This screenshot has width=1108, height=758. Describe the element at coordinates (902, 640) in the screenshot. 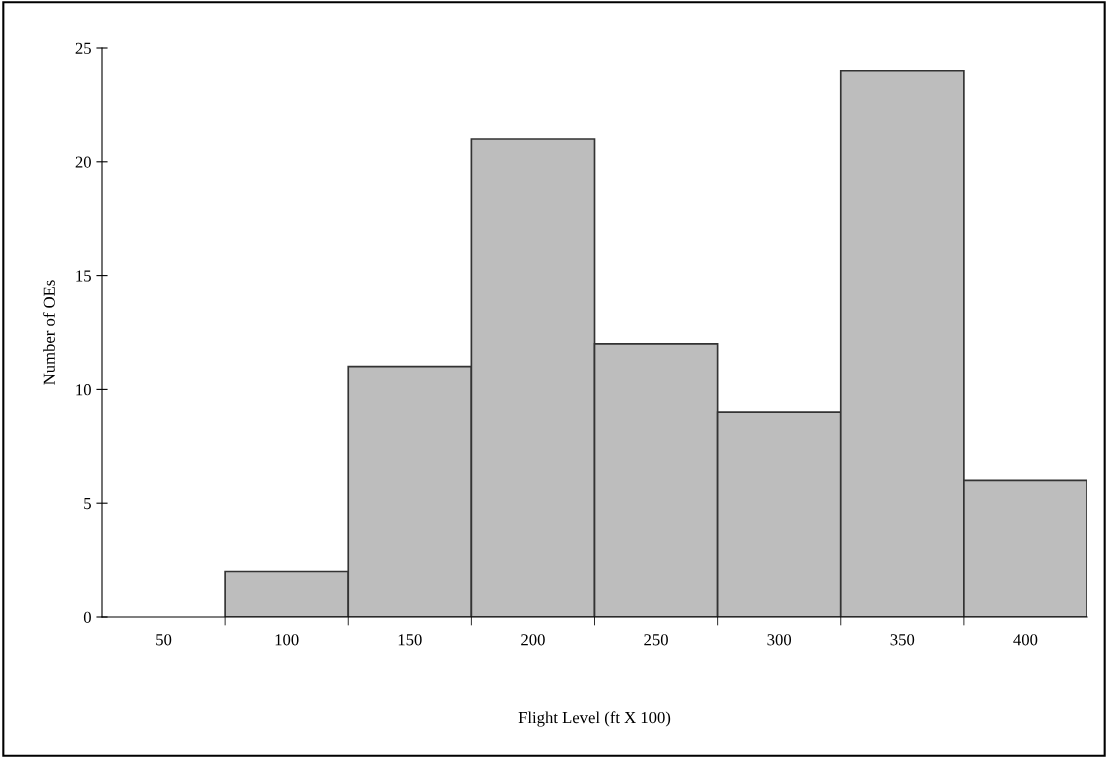

I see `x-tick-label: 350` at that location.